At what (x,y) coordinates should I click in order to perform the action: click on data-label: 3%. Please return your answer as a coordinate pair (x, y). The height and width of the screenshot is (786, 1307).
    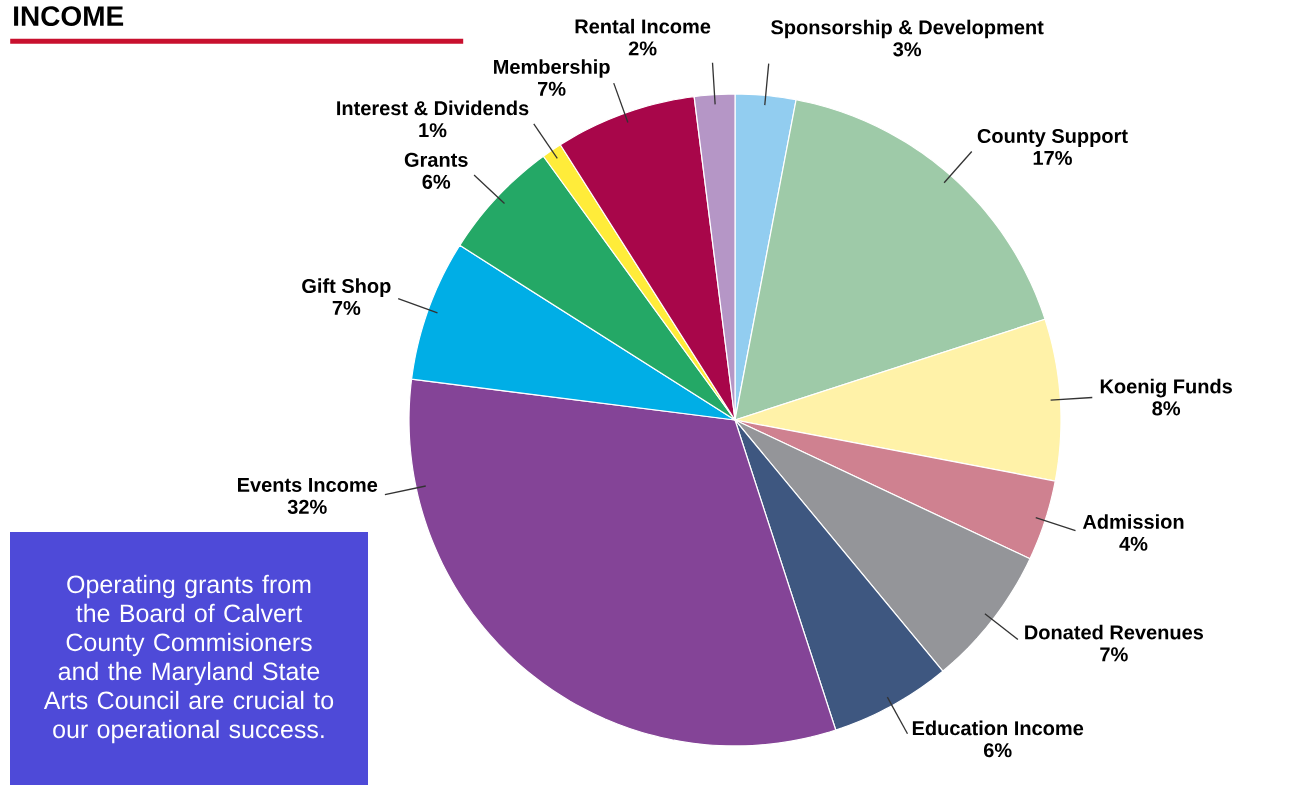
    Looking at the image, I should click on (907, 49).